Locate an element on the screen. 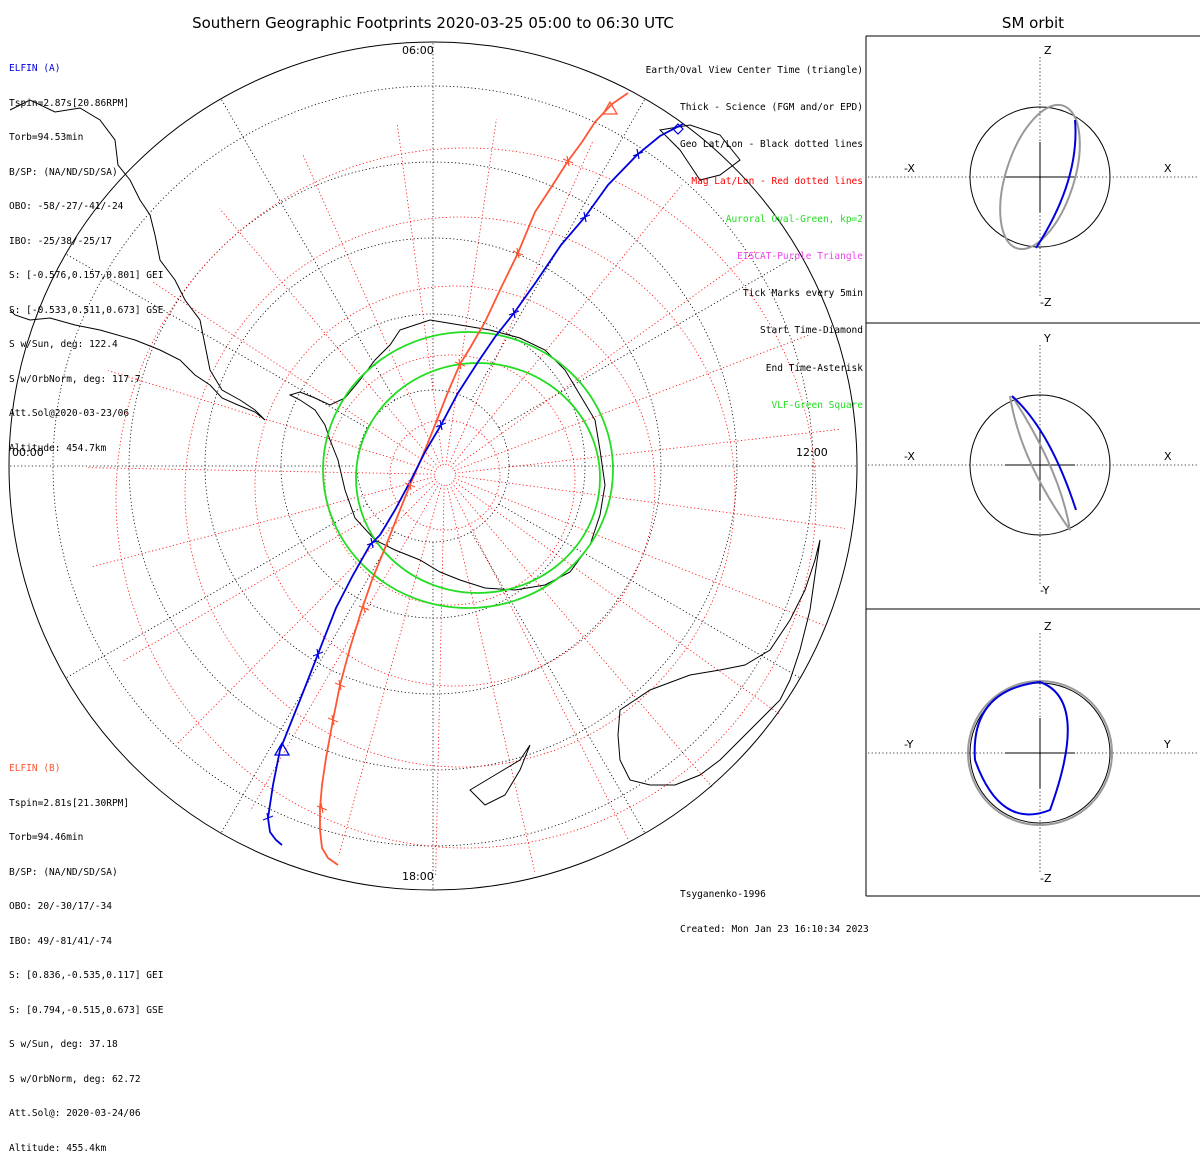 This screenshot has width=1200, height=1166. credits-created: Created: Mon Jan 23 16:10:34 2023 is located at coordinates (774, 929).